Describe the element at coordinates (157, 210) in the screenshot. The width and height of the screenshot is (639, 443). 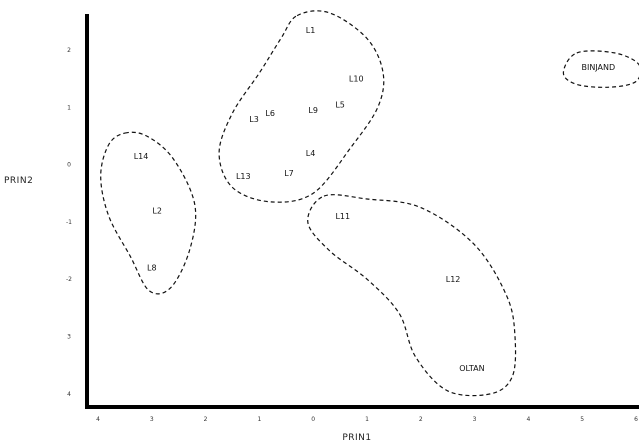
I see `data-point-label: L2` at that location.